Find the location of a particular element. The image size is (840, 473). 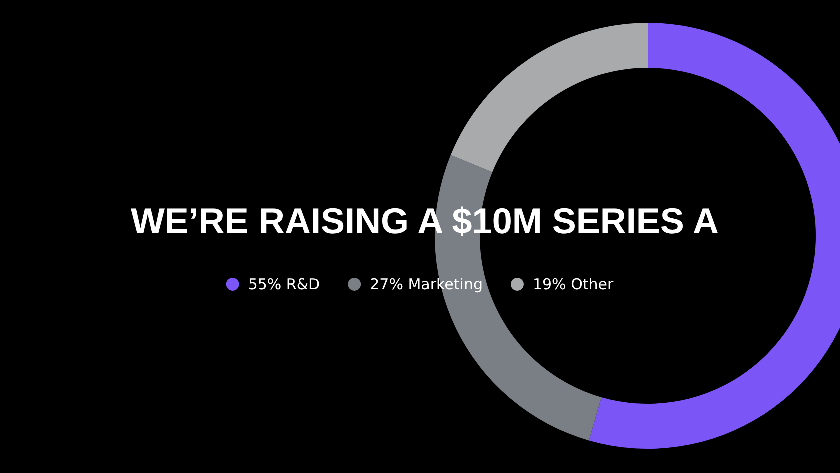

text: WE’RE RAISING A $10M SERIES A is located at coordinates (425, 221).